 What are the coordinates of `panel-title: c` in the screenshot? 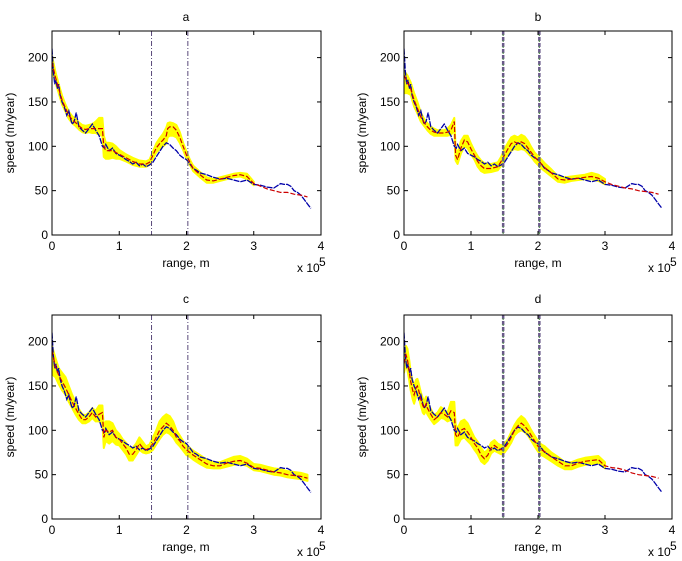 It's located at (186, 299).